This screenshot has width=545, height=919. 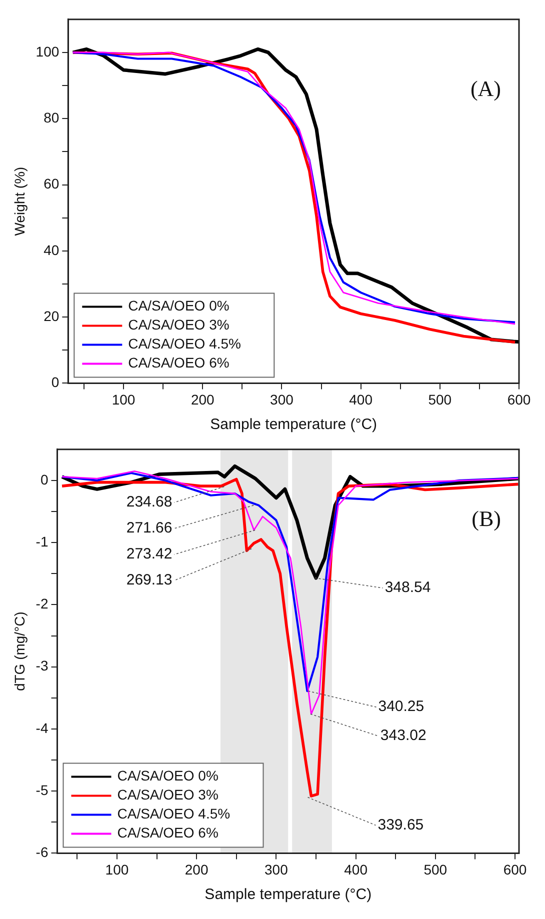 I want to click on annotation: 234.68, so click(x=149, y=502).